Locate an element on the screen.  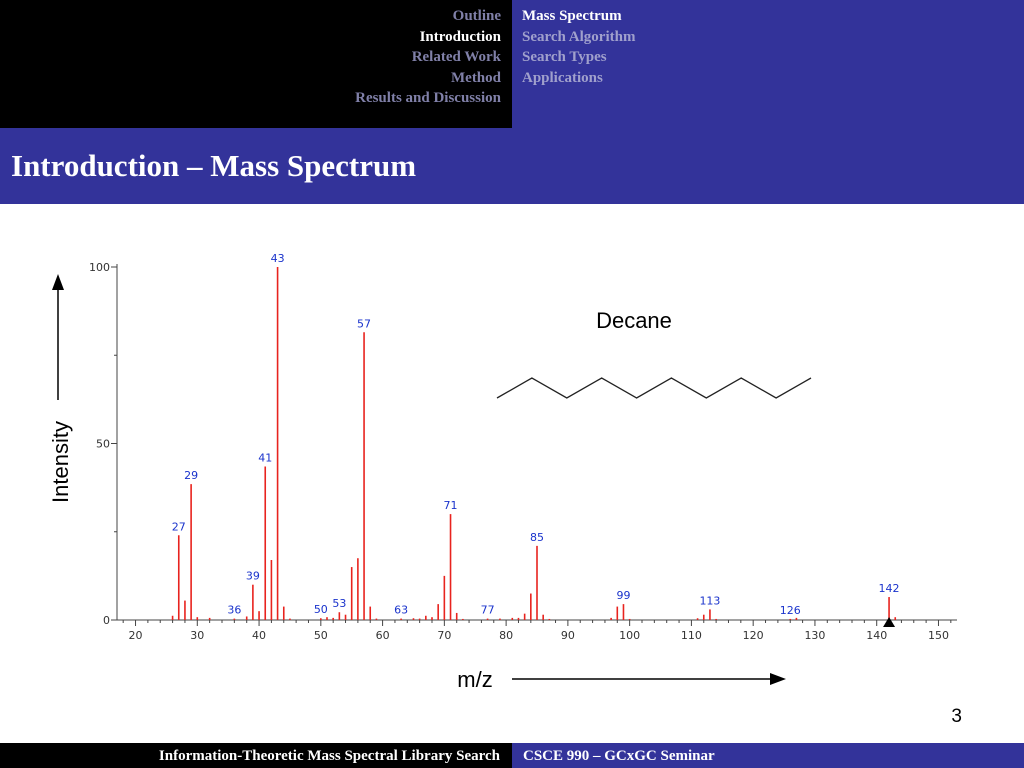
x-tick-label: 70 is located at coordinates (444, 635).